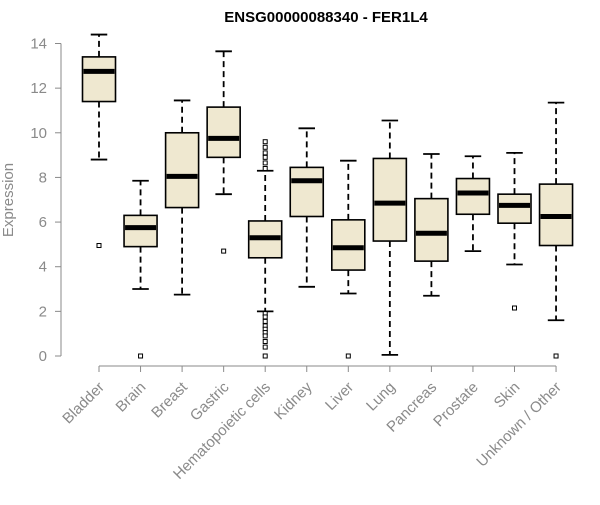 Image resolution: width=600 pixels, height=505 pixels. What do you see at coordinates (381, 397) in the screenshot?
I see `x-tick-label: Lung` at bounding box center [381, 397].